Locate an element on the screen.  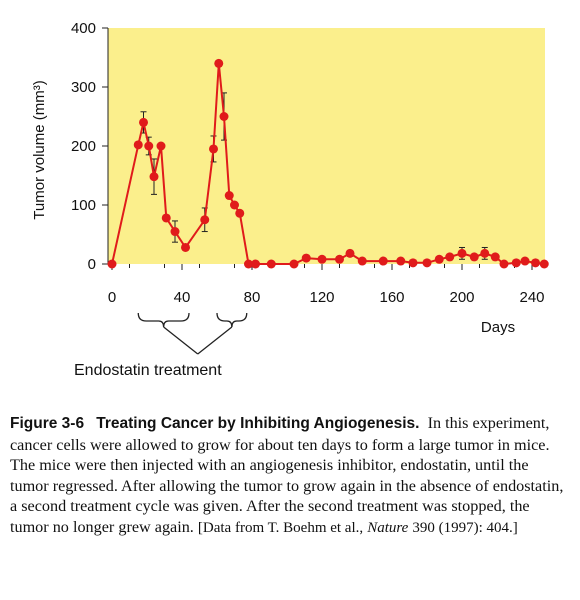
x-tick-label: 80 is located at coordinates (252, 297).